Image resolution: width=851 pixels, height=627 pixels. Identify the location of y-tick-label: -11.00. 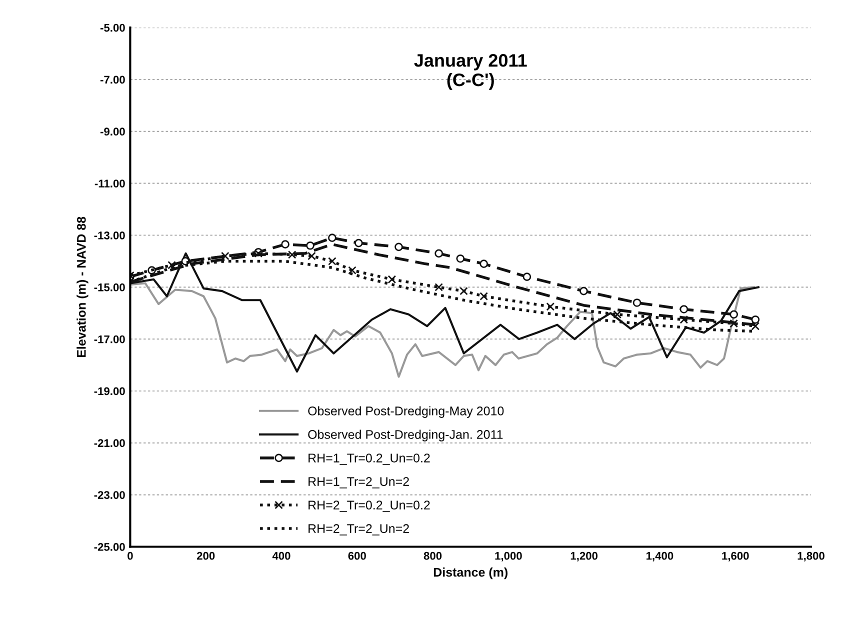
(109, 184).